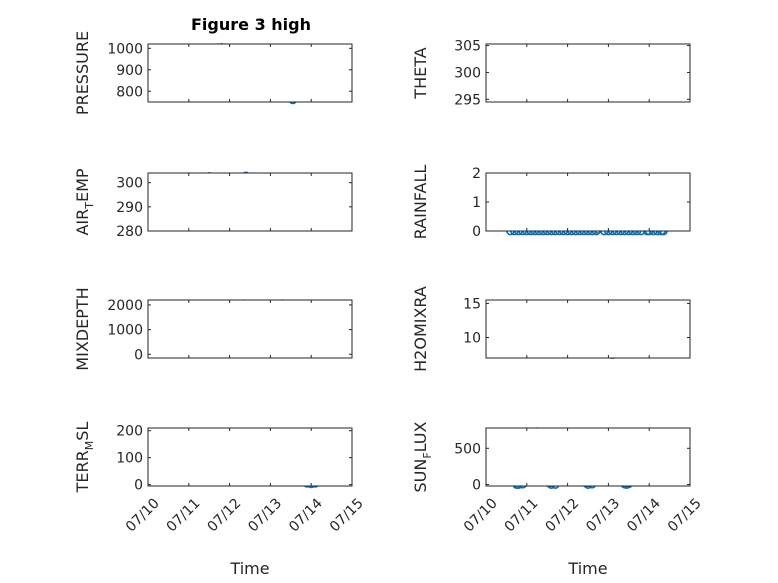  What do you see at coordinates (125, 306) in the screenshot?
I see `y-tick-label: 2000` at bounding box center [125, 306].